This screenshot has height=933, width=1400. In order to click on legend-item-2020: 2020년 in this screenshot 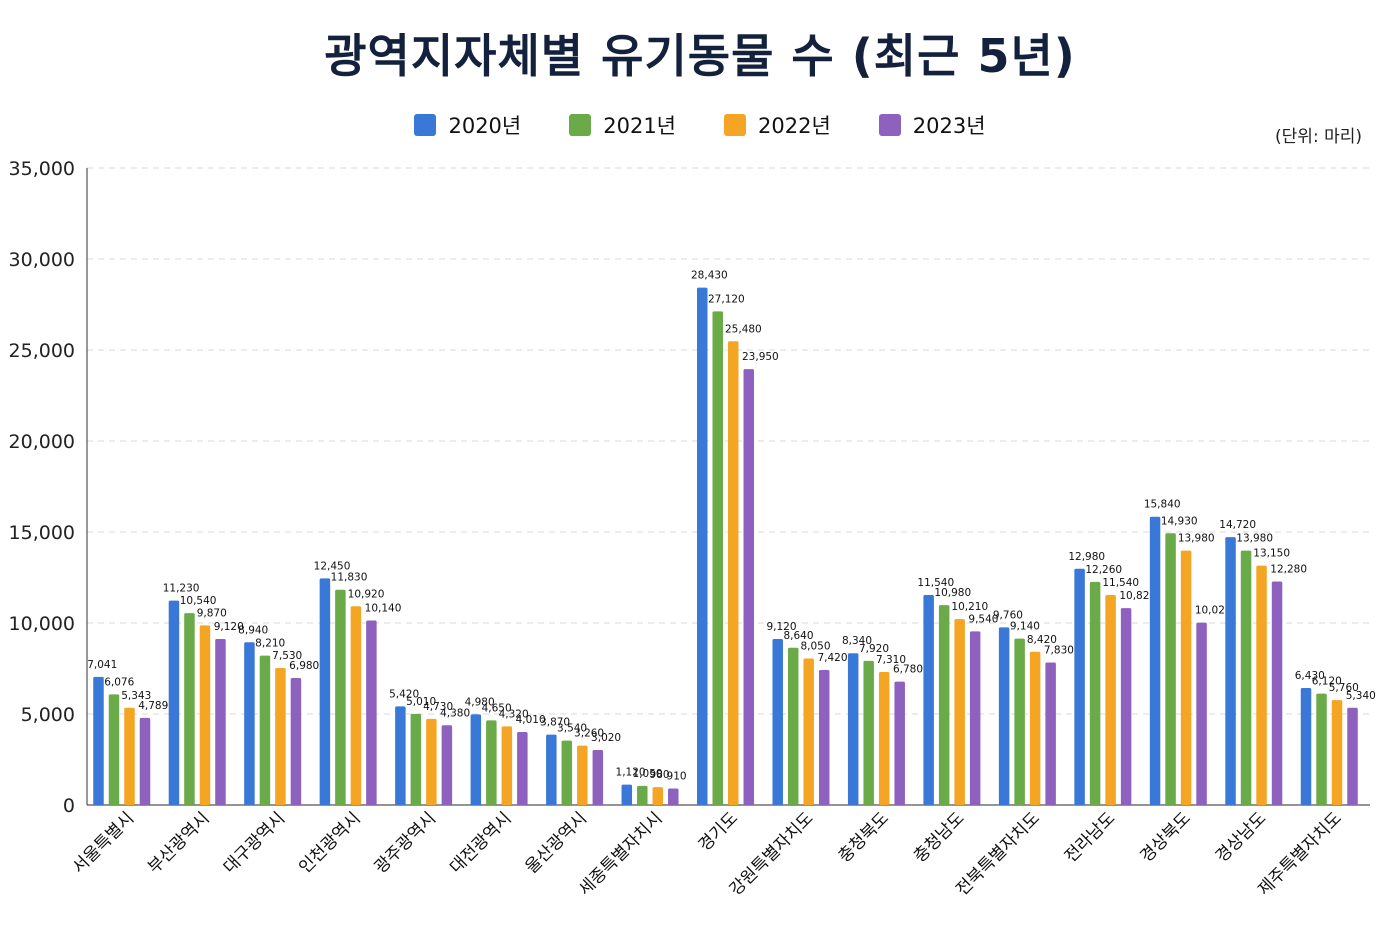, I will do `click(467, 125)`.